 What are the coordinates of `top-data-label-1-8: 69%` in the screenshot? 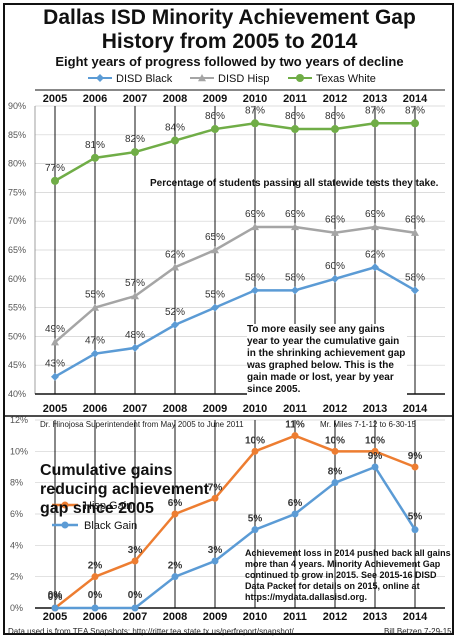 It's located at (375, 214).